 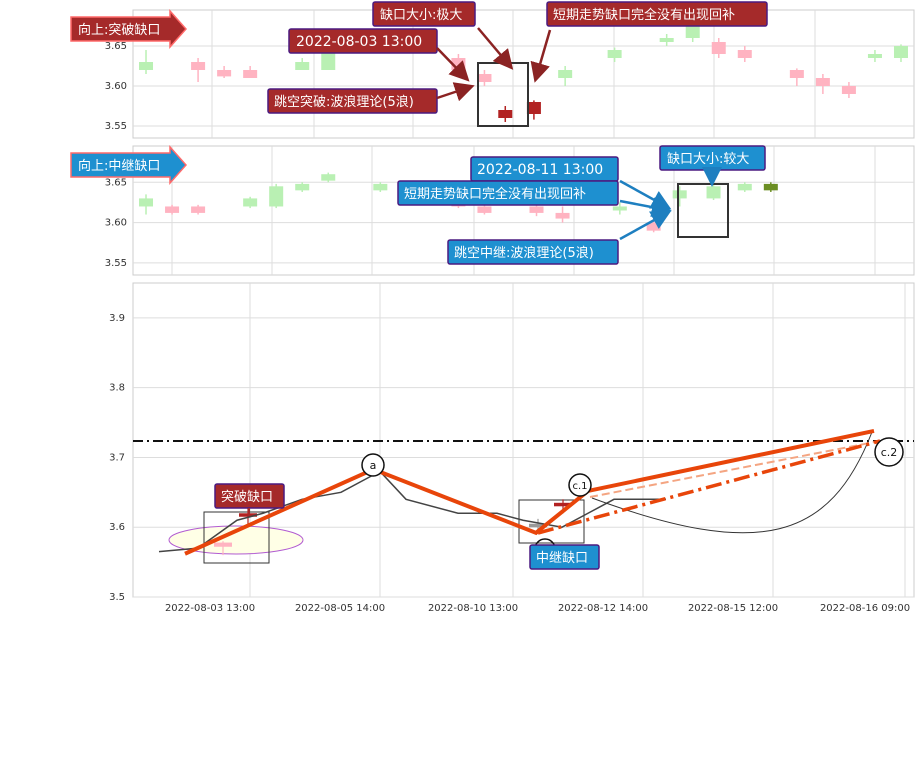 I want to click on relay-tag-text: 向上:中继缺口, so click(x=119, y=166).